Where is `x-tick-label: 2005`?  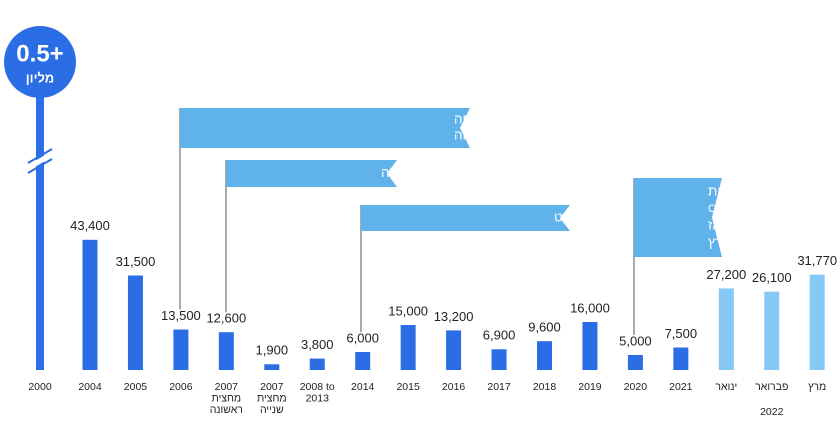
x-tick-label: 2005 is located at coordinates (136, 387).